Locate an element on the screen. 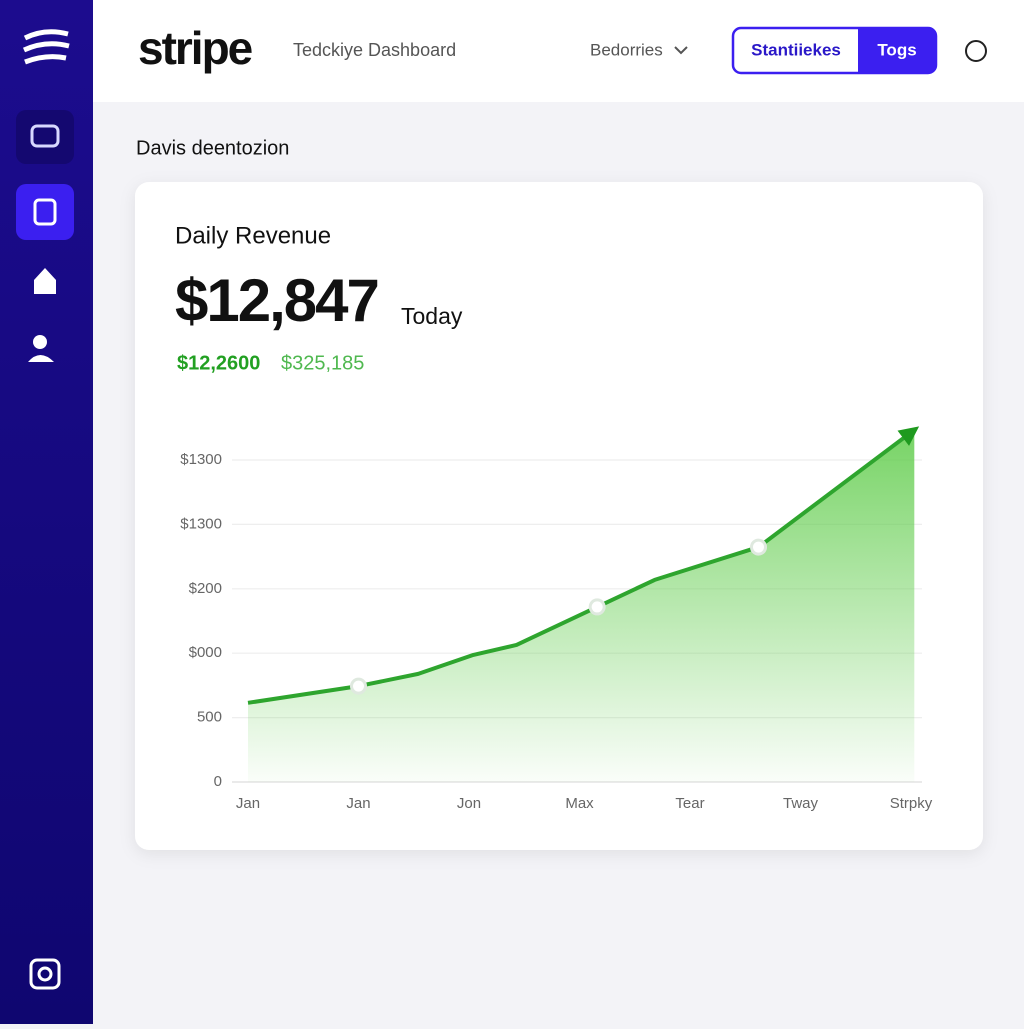 The image size is (1024, 1029). y-tick-label: $200 is located at coordinates (205, 588).